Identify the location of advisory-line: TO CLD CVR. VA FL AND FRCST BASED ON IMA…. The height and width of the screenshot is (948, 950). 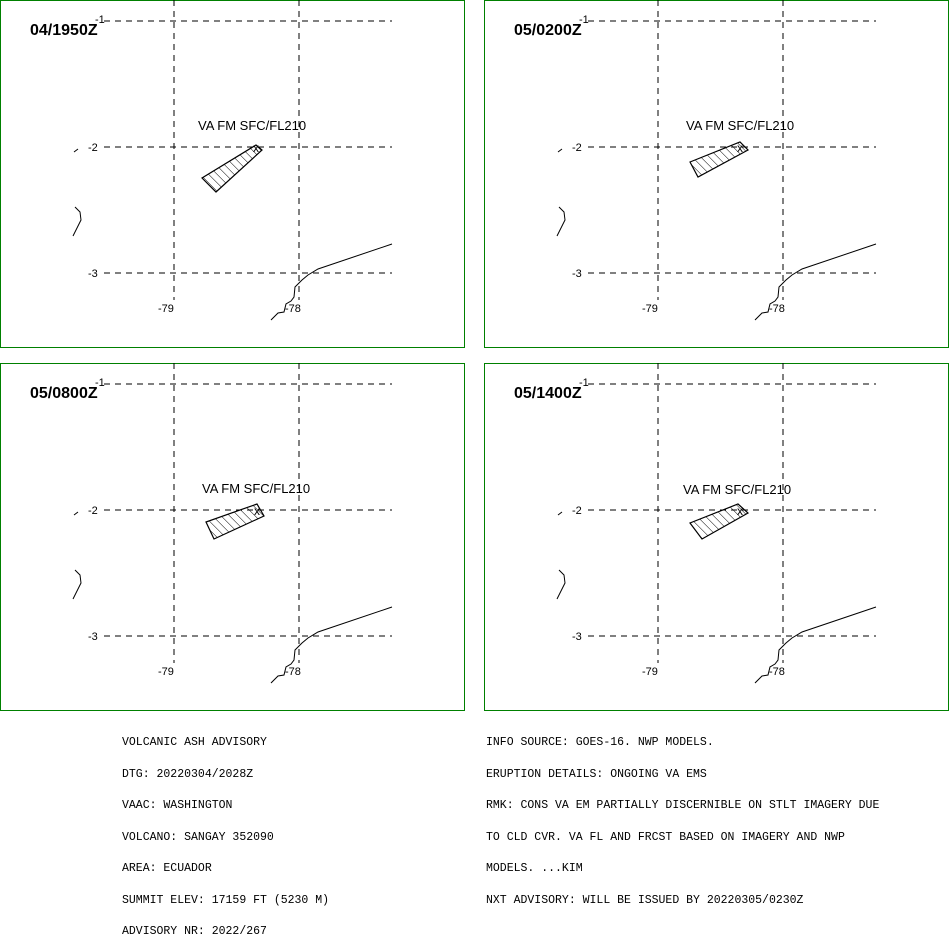
(665, 837).